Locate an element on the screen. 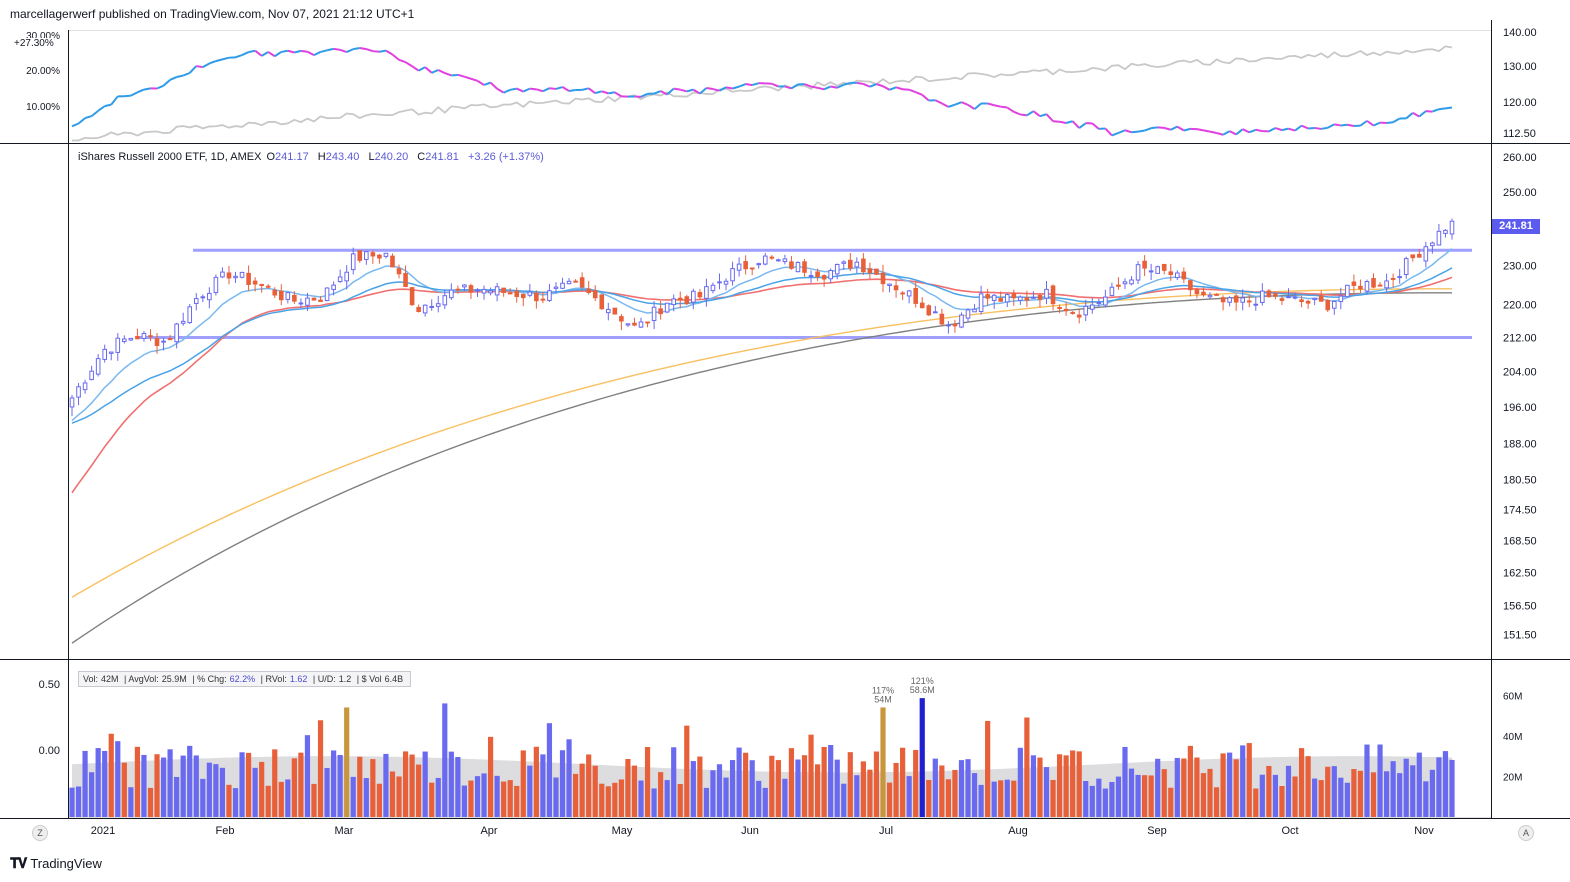 The image size is (1570, 882). x-axis-label: Feb is located at coordinates (225, 831).